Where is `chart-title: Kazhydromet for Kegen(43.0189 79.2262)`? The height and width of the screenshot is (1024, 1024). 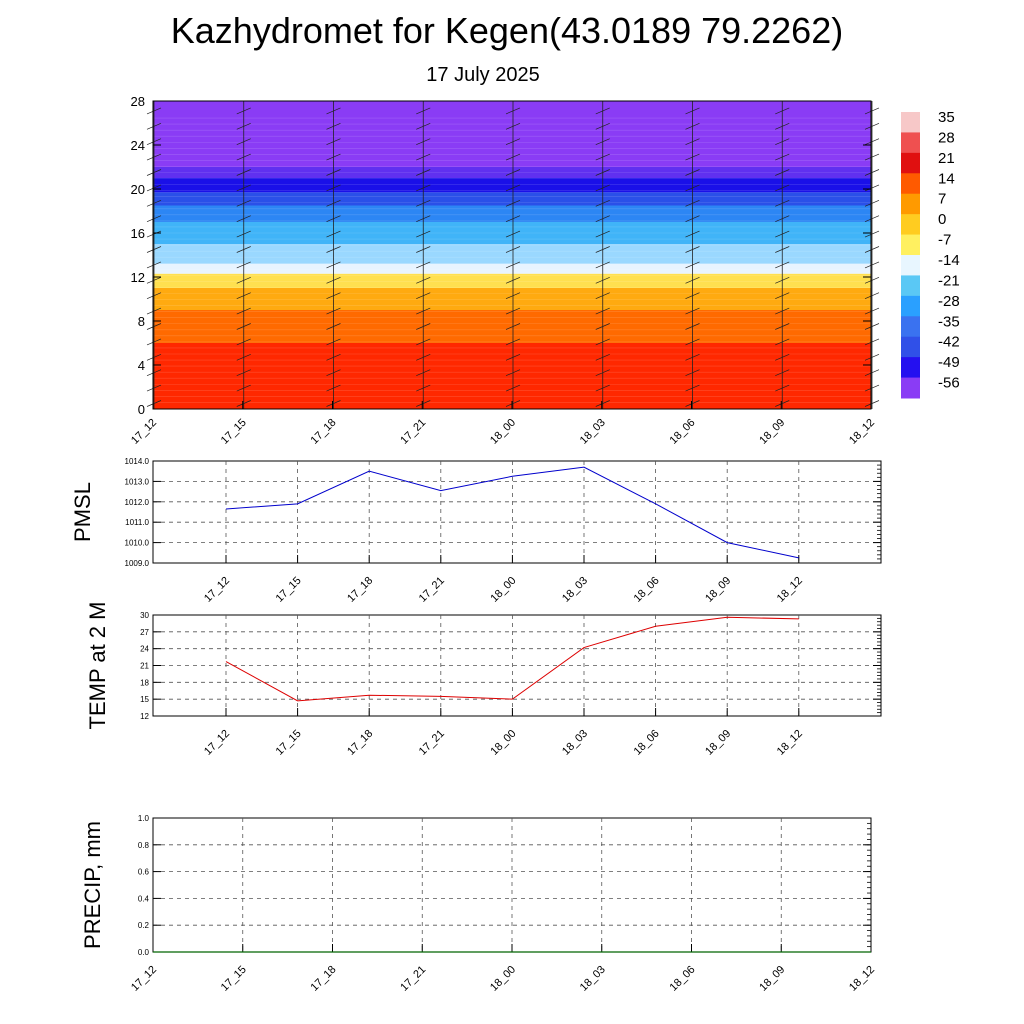 chart-title: Kazhydromet for Kegen(43.0189 79.2262) is located at coordinates (507, 30).